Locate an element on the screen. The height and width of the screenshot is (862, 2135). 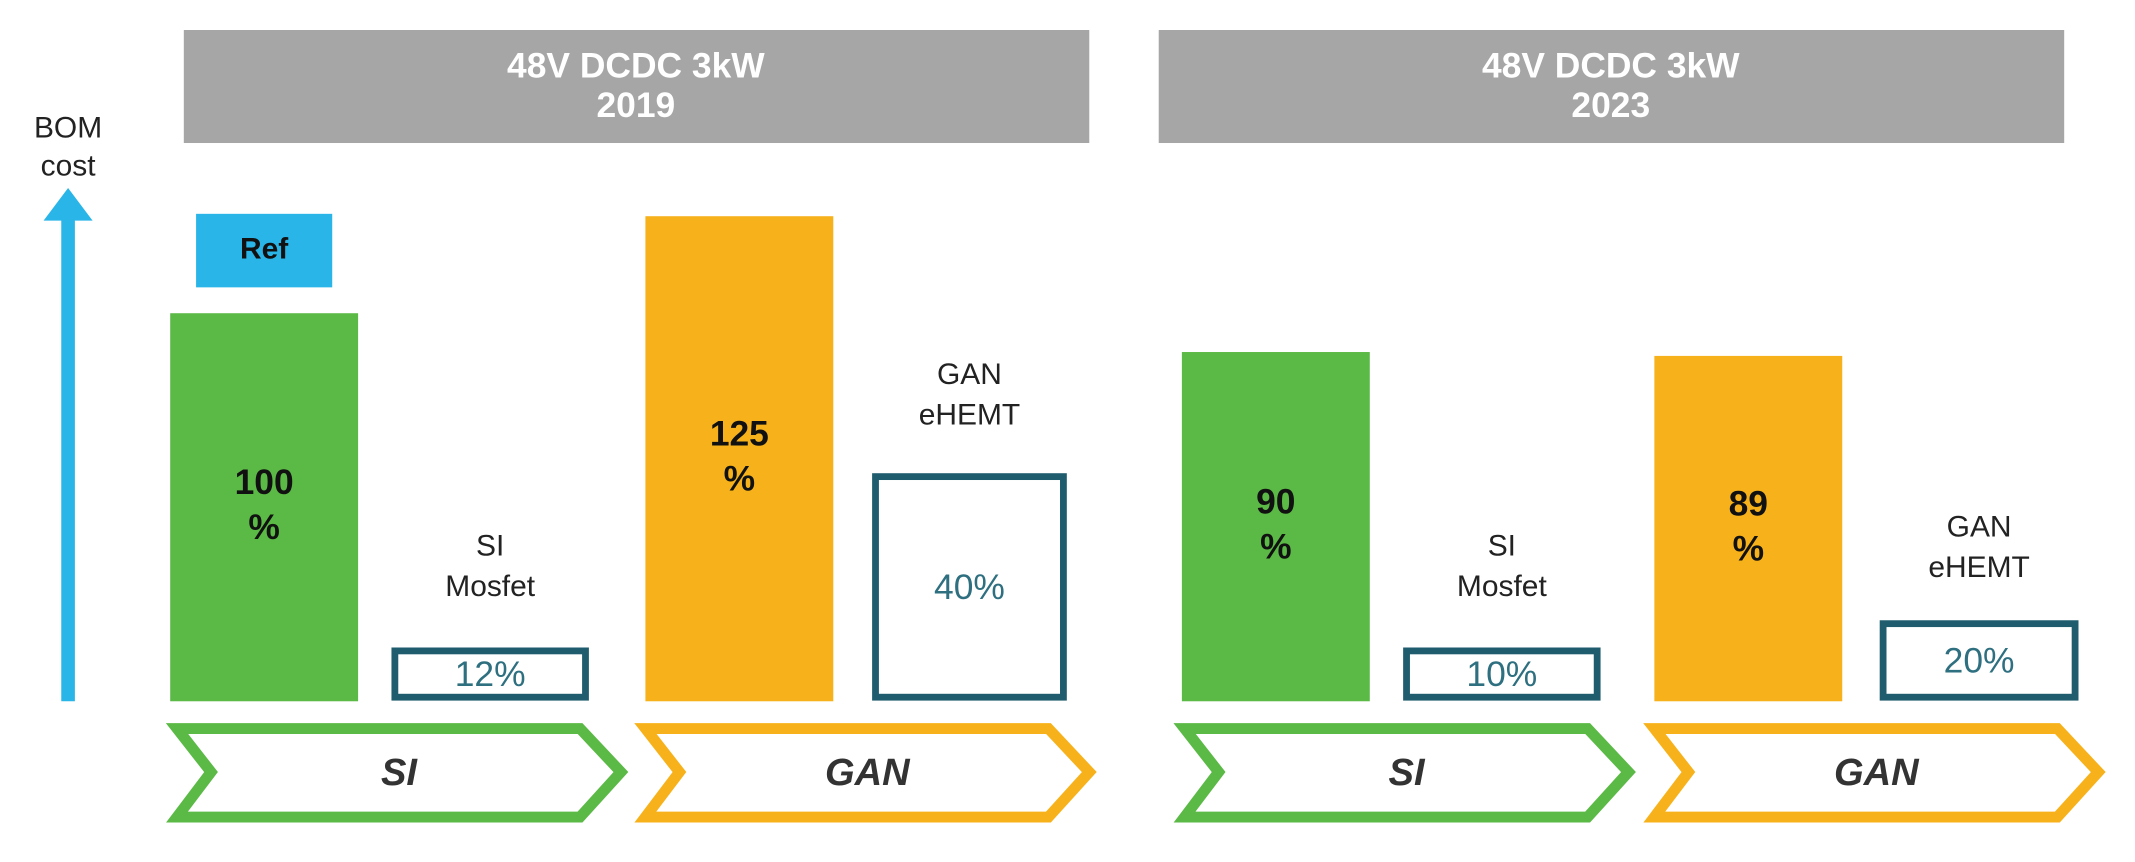
ref-badge is located at coordinates (264, 250).